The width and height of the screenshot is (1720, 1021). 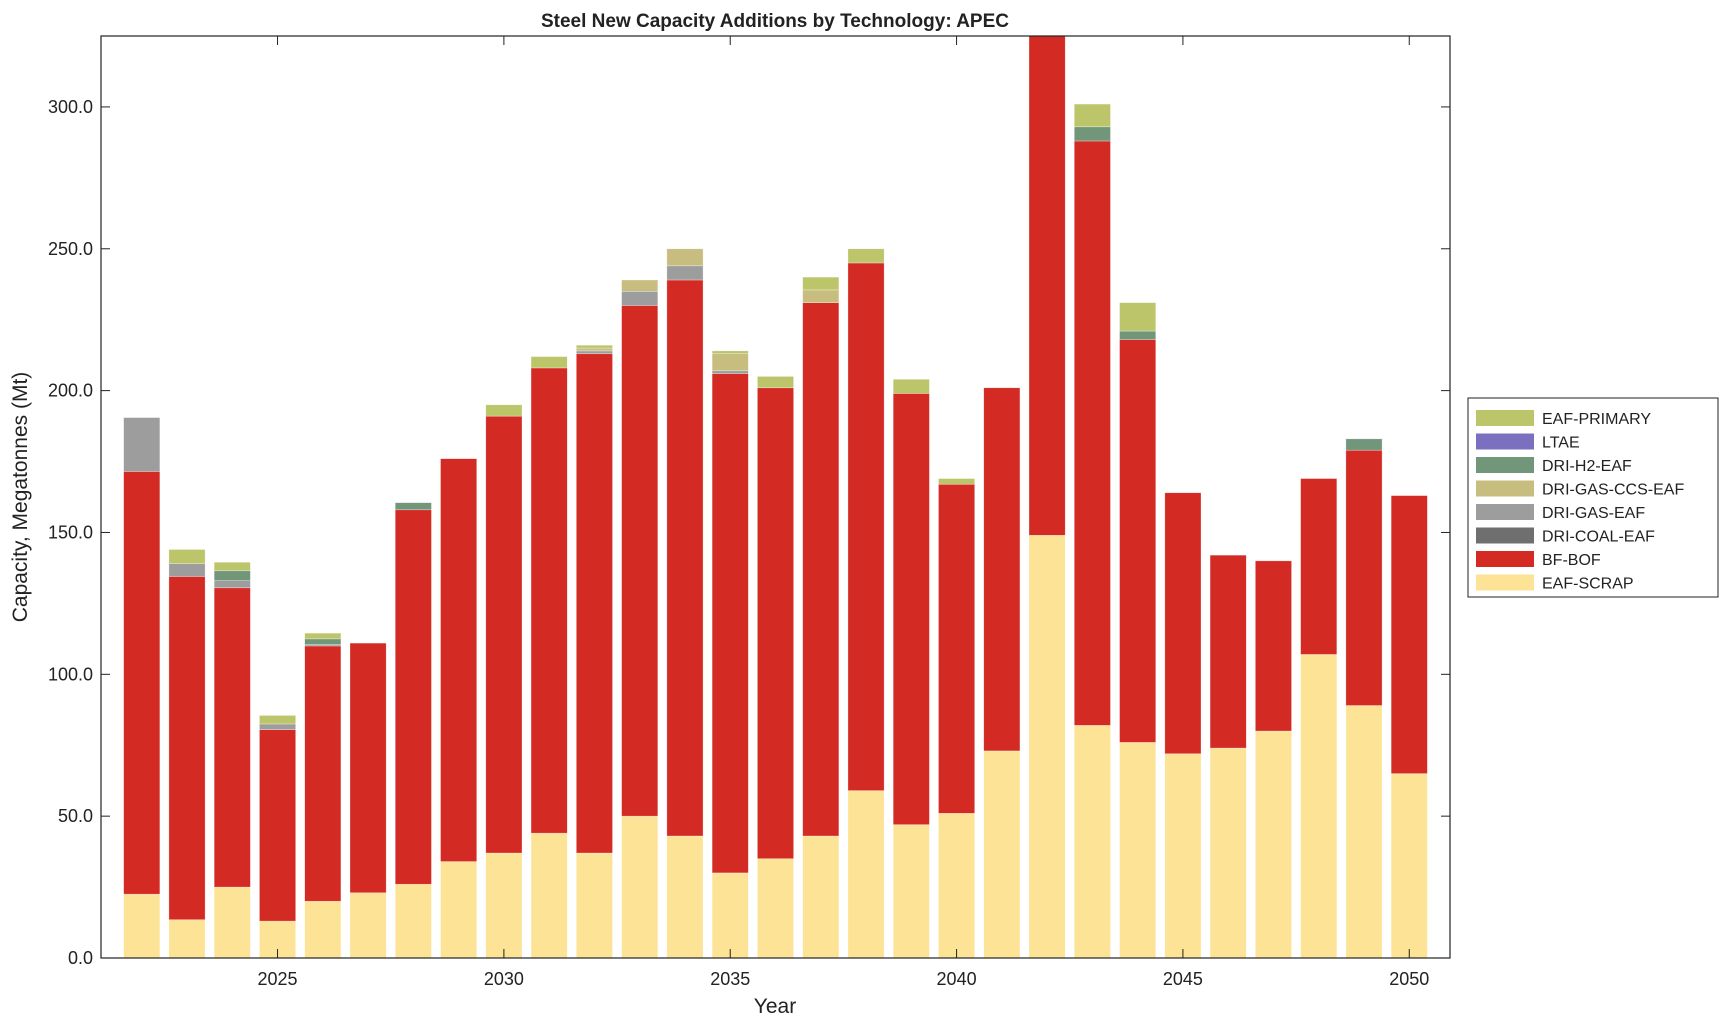 I want to click on bar-bf-bof-2050, so click(x=1409, y=634).